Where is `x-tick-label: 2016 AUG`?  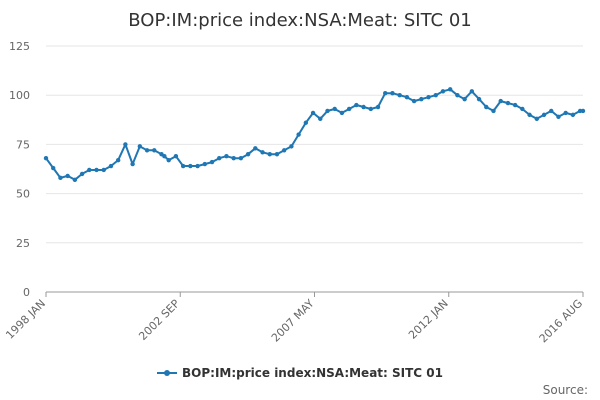
x-tick-label: 2016 AUG is located at coordinates (561, 321).